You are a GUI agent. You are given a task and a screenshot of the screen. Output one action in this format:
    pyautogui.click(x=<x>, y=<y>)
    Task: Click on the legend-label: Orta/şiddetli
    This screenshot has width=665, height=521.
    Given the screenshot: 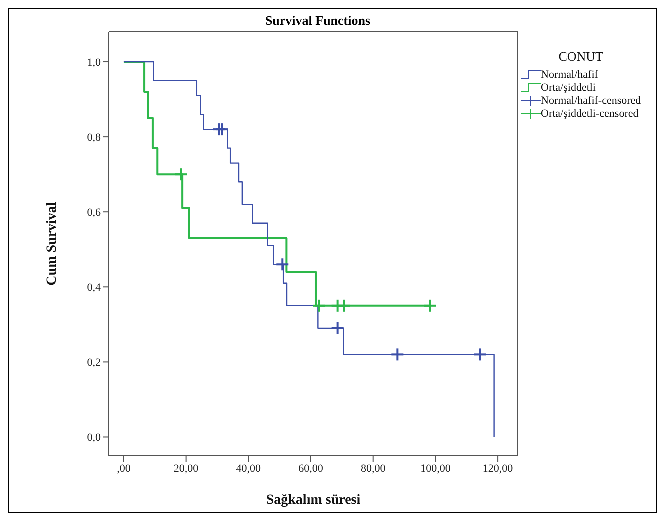 What is the action you would take?
    pyautogui.click(x=568, y=88)
    